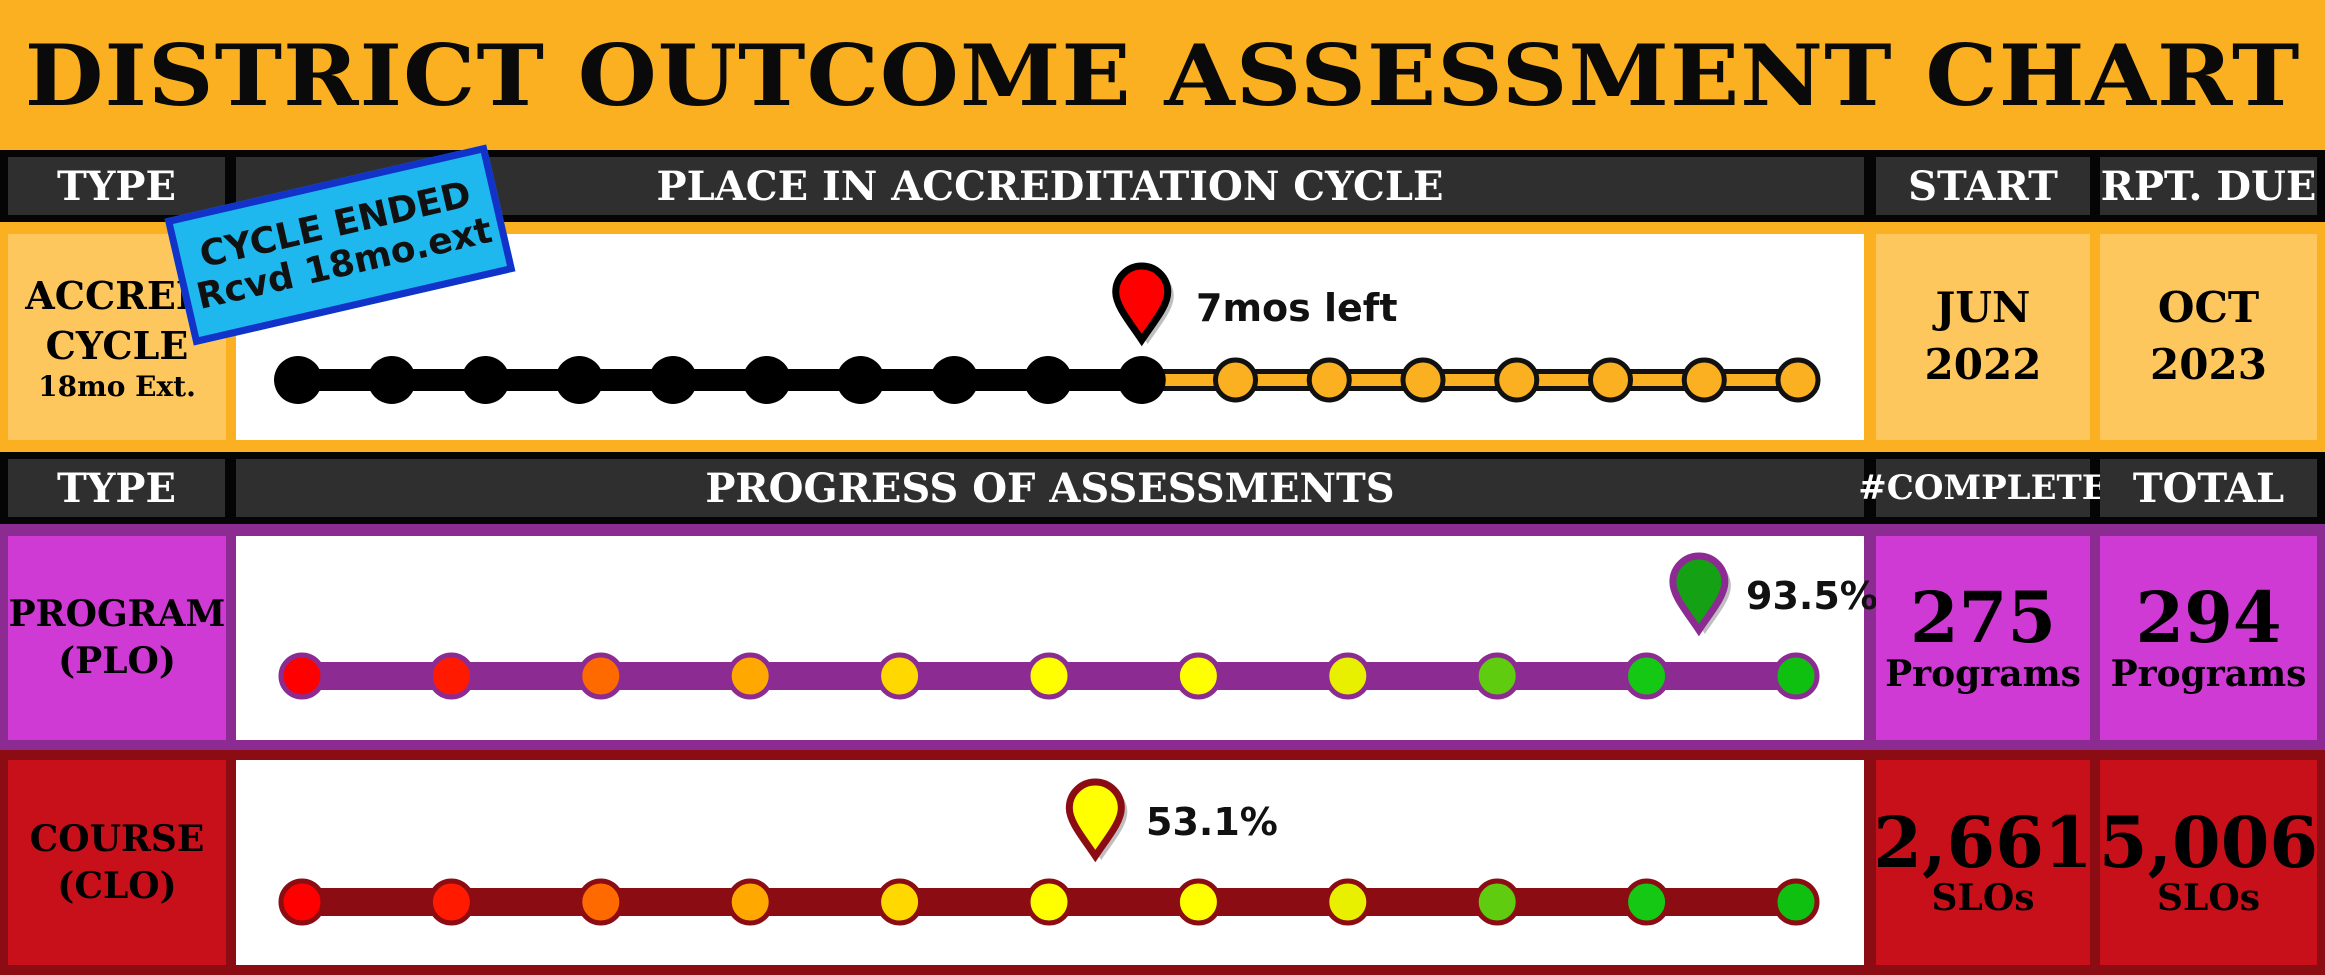 This screenshot has height=975, width=2325. I want to click on course-complete-value: 2,661, so click(1983, 842).